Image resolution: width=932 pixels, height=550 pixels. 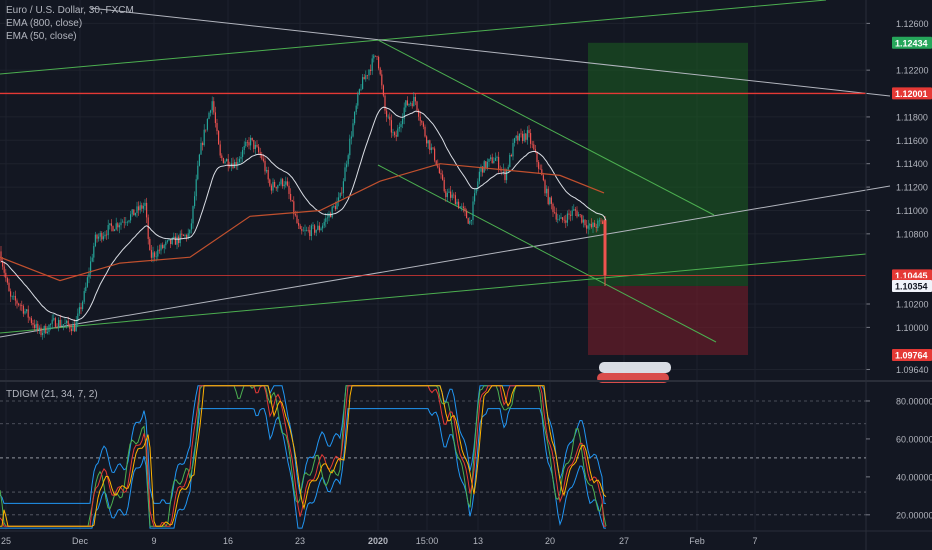 What do you see at coordinates (41, 36) in the screenshot?
I see `ema-50-legend: EMA (50, close)` at bounding box center [41, 36].